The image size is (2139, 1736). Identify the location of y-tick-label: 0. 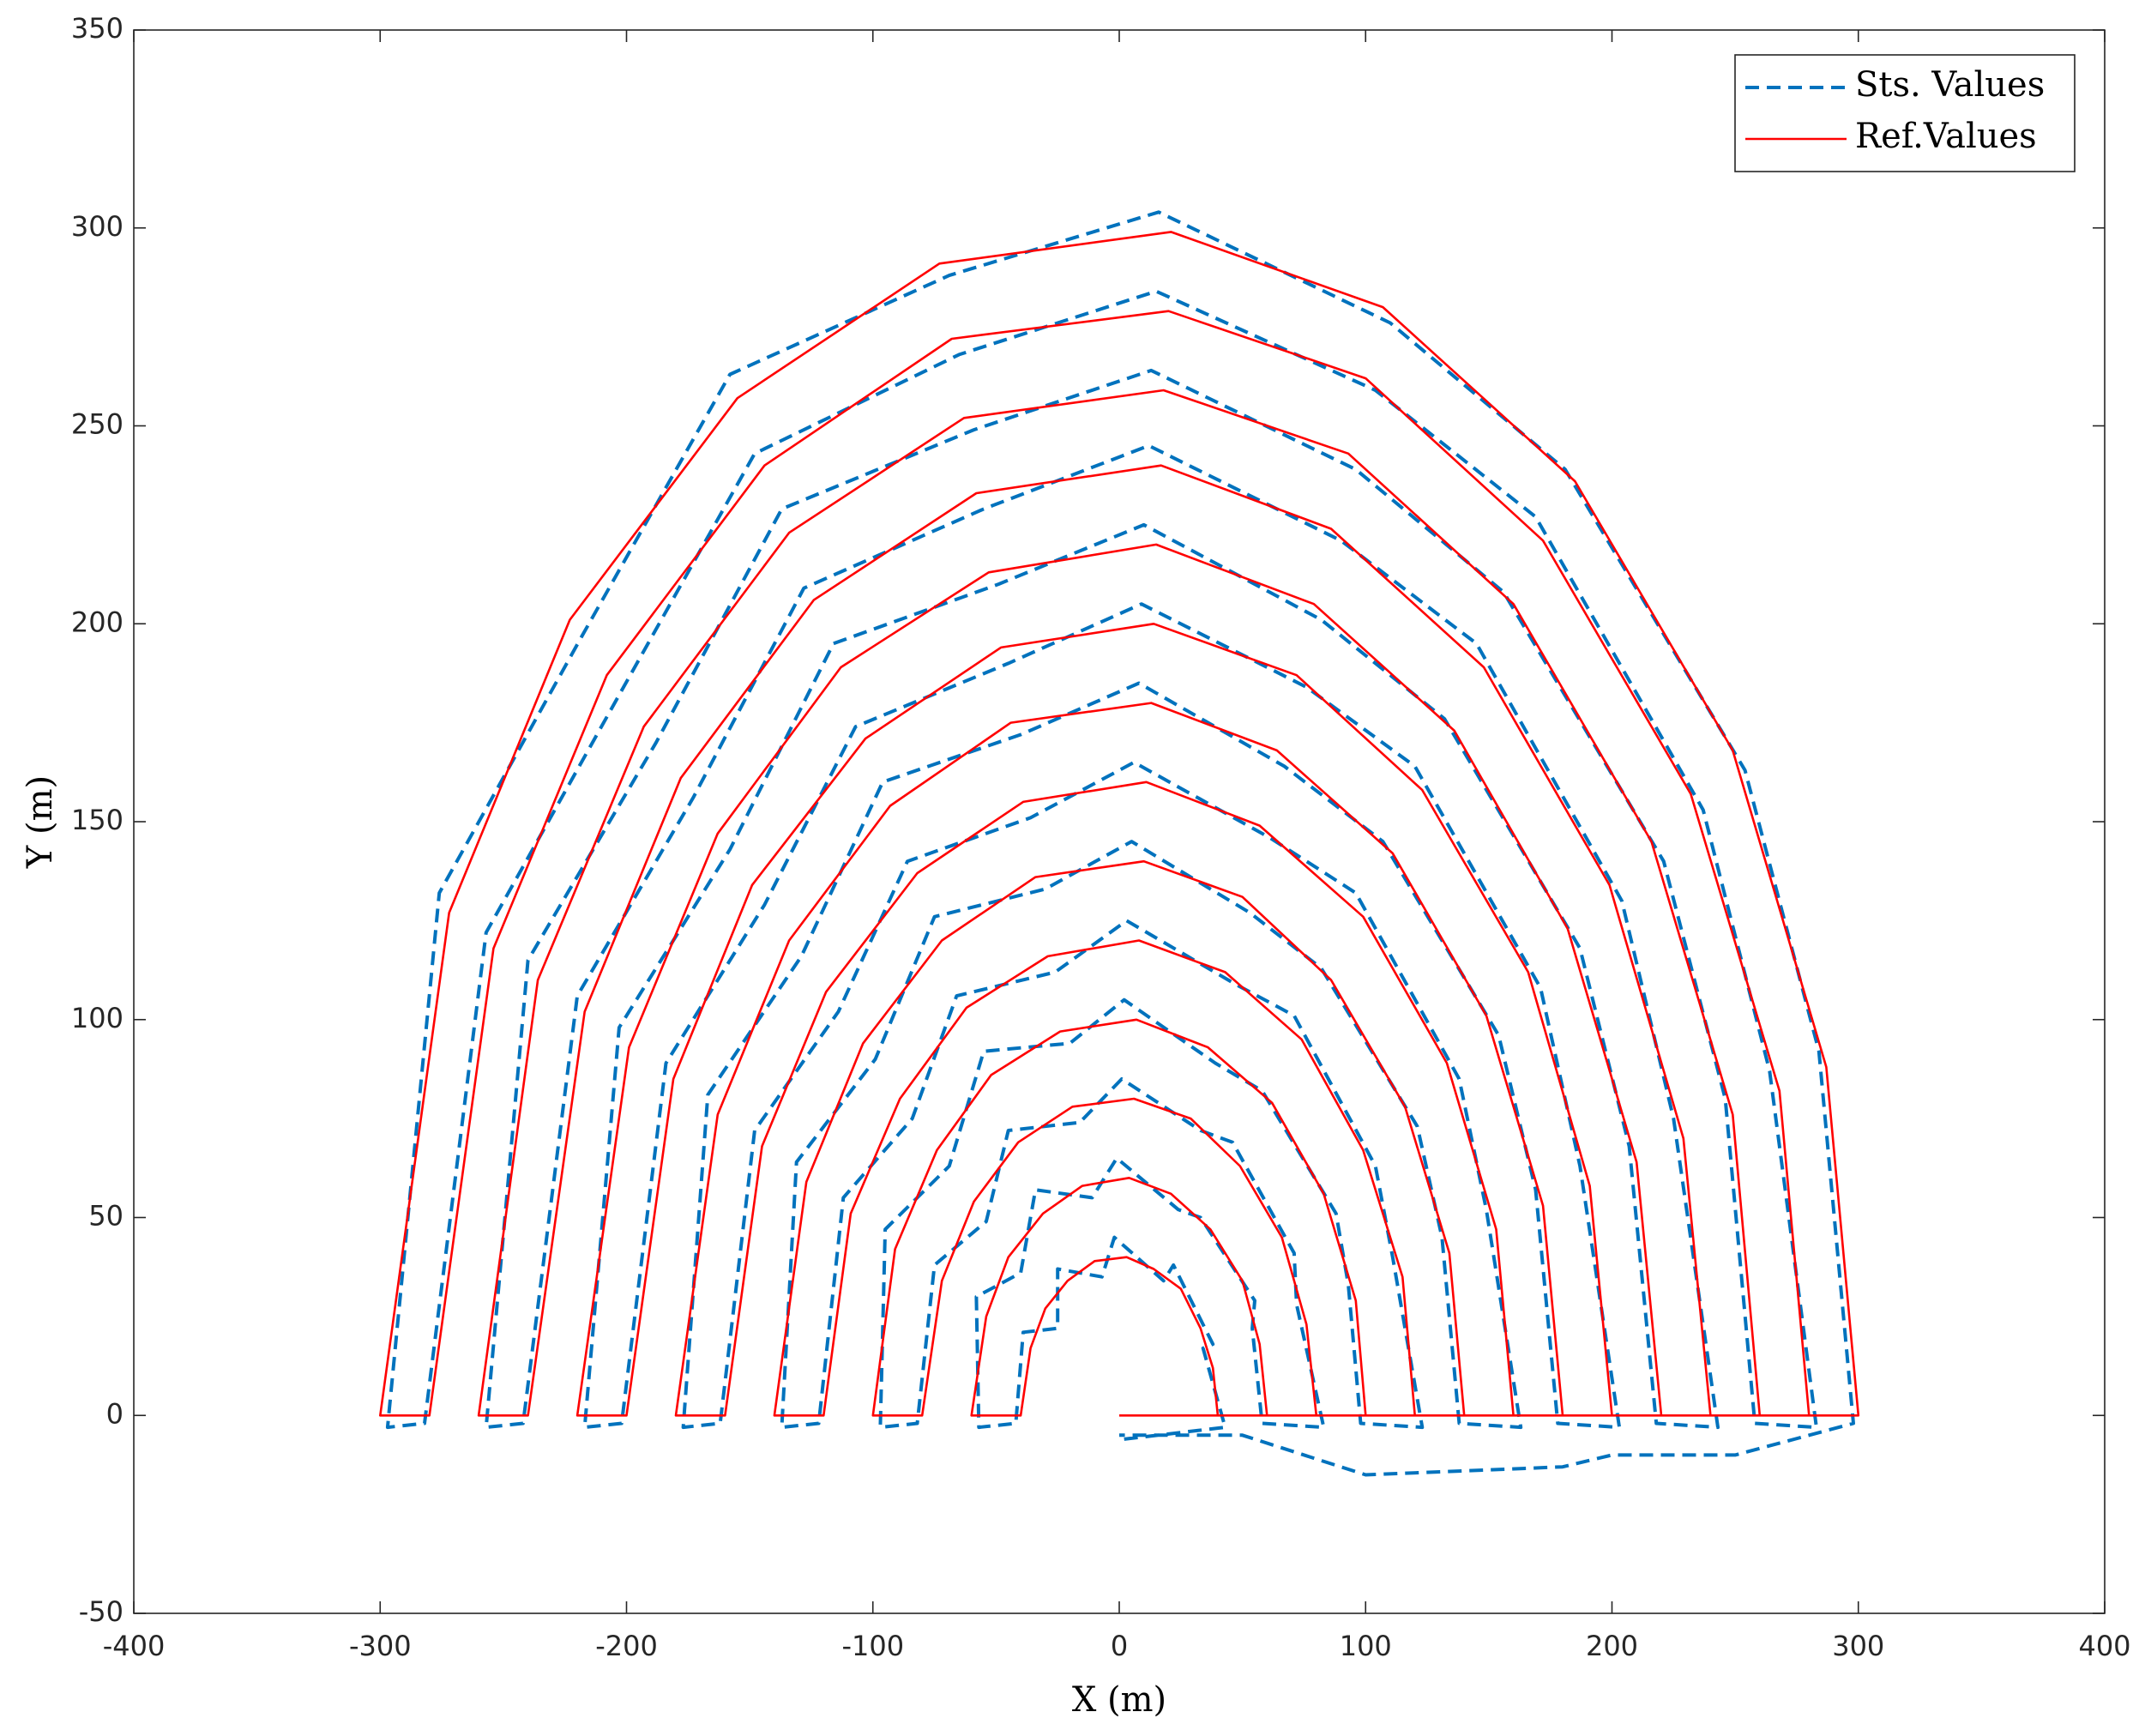
(115, 1413).